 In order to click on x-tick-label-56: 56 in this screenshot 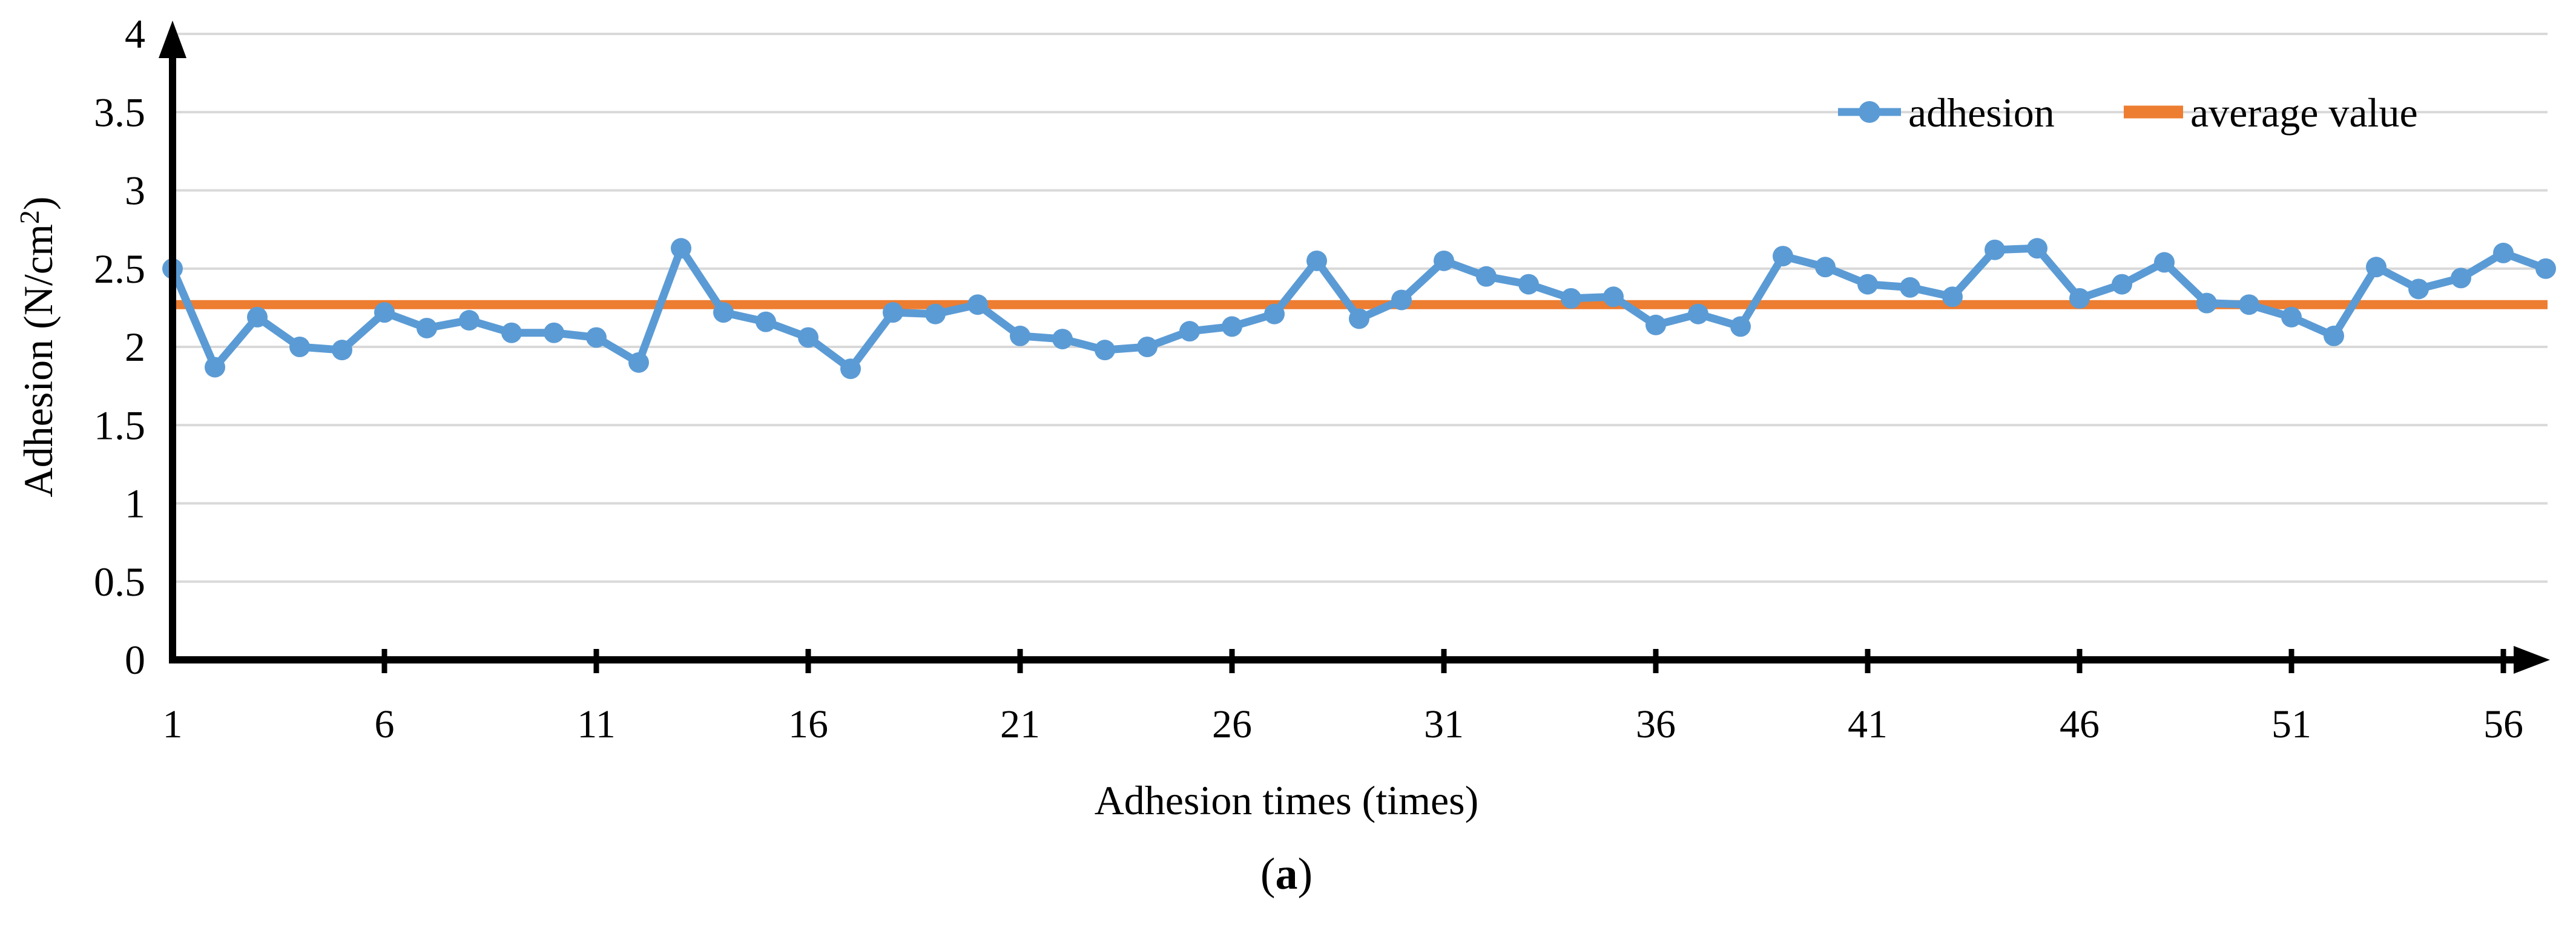, I will do `click(2503, 724)`.